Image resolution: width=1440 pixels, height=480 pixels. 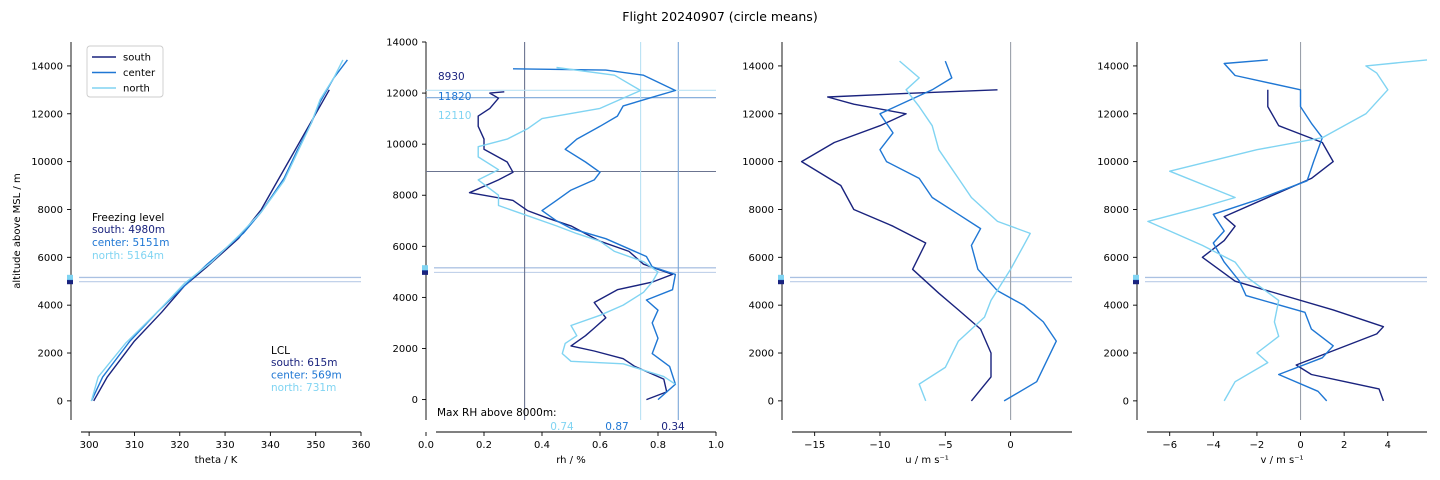 I want to click on x-tick-label: 4, so click(x=1388, y=445).